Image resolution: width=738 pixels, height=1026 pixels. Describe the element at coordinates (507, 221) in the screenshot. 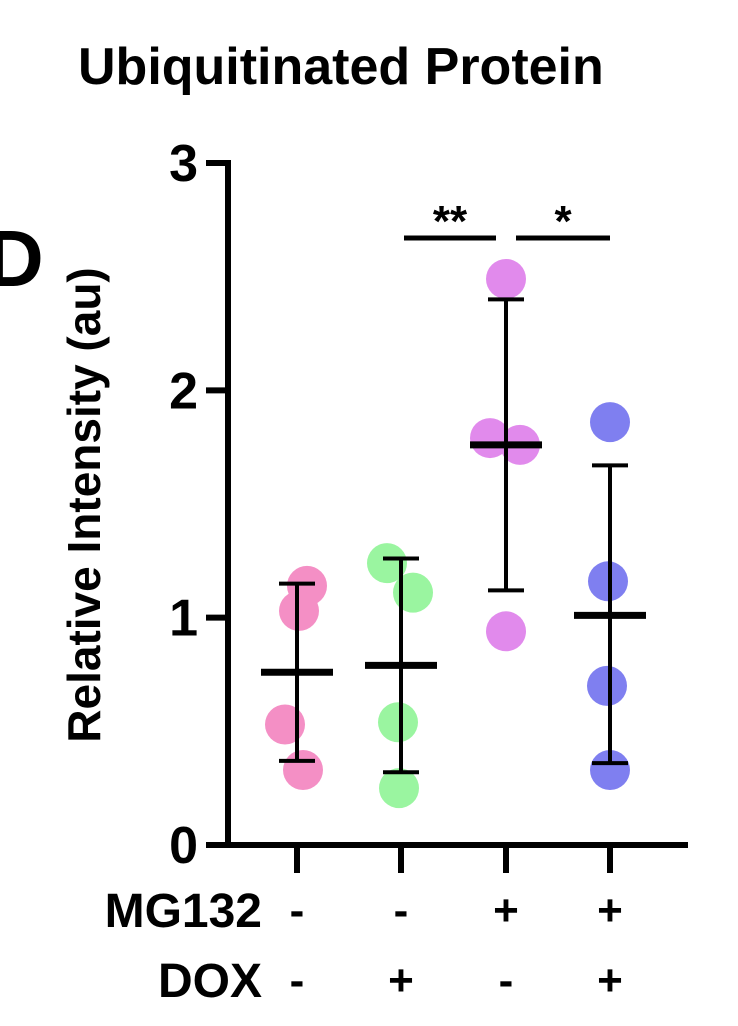

I see `significance-bars: ** *` at that location.